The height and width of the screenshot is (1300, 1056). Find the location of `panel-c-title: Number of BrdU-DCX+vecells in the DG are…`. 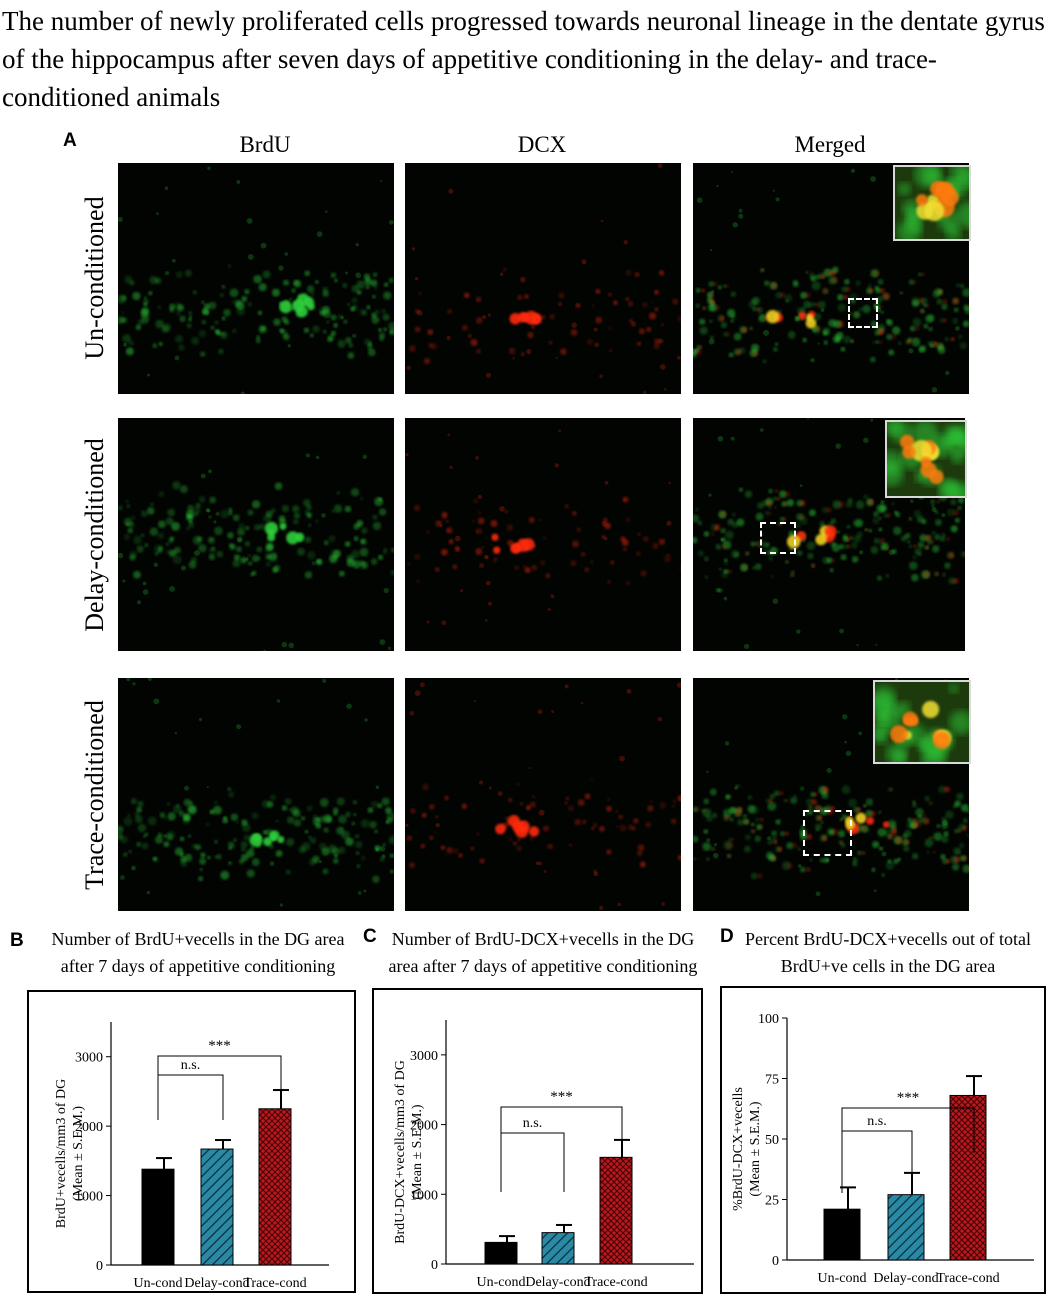

panel-c-title: Number of BrdU-DCX+vecells in the DG are… is located at coordinates (543, 953).